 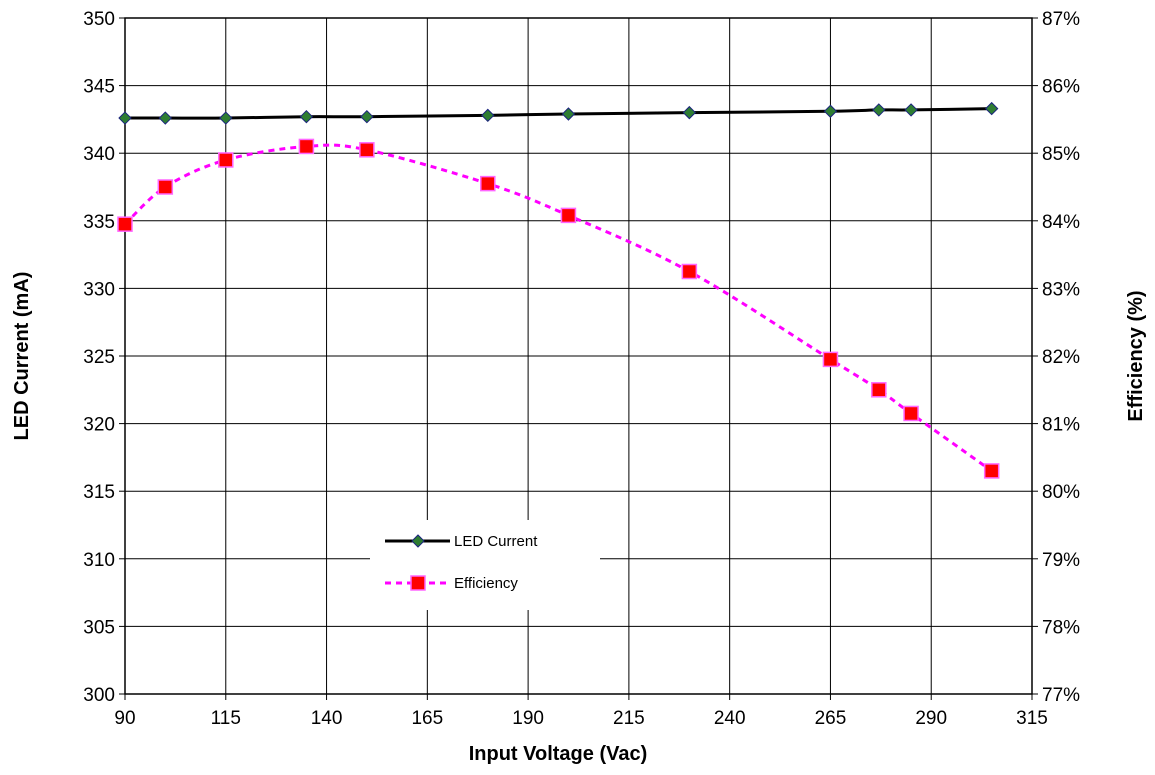 What do you see at coordinates (99, 627) in the screenshot?
I see `y-tick-label: 305` at bounding box center [99, 627].